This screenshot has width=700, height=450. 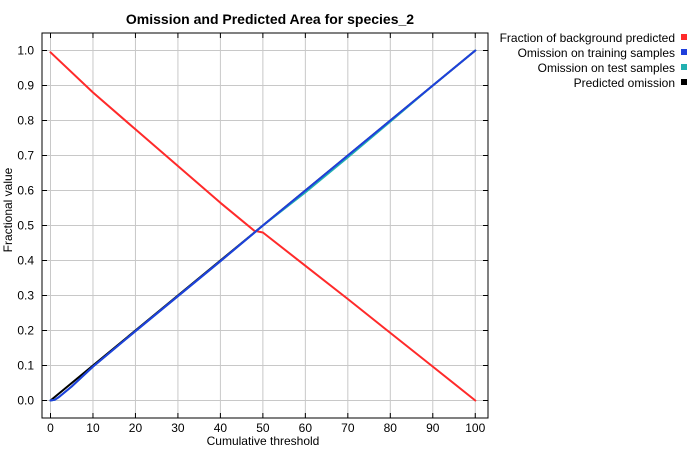 What do you see at coordinates (25, 296) in the screenshot?
I see `y-tick-label: 0.3` at bounding box center [25, 296].